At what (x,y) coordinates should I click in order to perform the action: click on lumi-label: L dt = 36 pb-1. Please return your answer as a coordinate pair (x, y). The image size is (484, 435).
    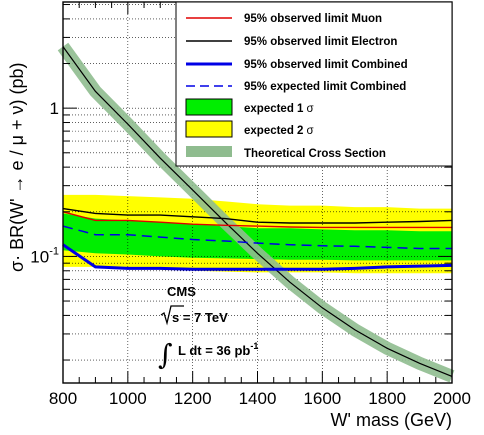
    Looking at the image, I should click on (218, 349).